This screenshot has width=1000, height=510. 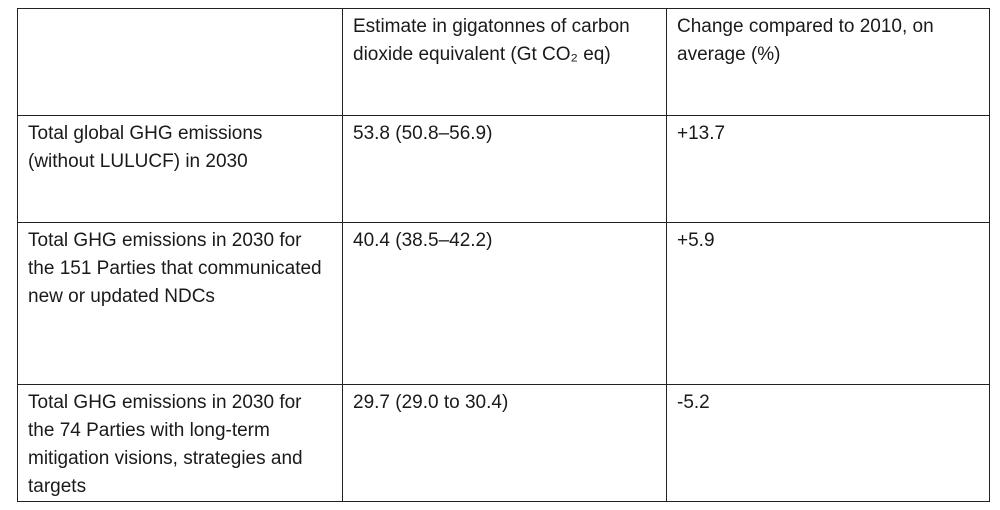 I want to click on row-change: +5.9, so click(x=828, y=303).